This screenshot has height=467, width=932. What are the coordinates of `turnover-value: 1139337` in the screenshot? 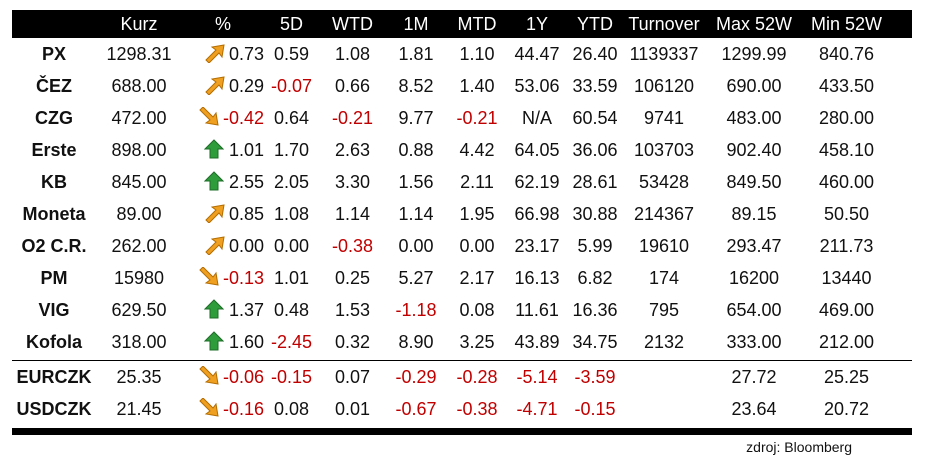 It's located at (664, 53).